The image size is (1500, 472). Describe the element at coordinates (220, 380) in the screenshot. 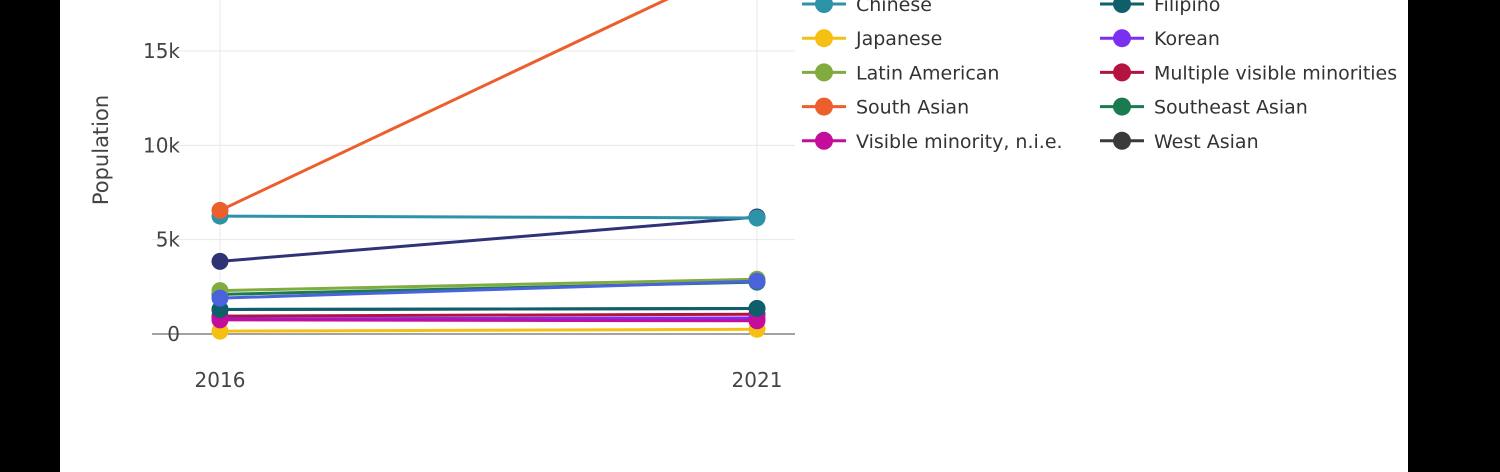

I see `x-tick-label: 2016` at that location.